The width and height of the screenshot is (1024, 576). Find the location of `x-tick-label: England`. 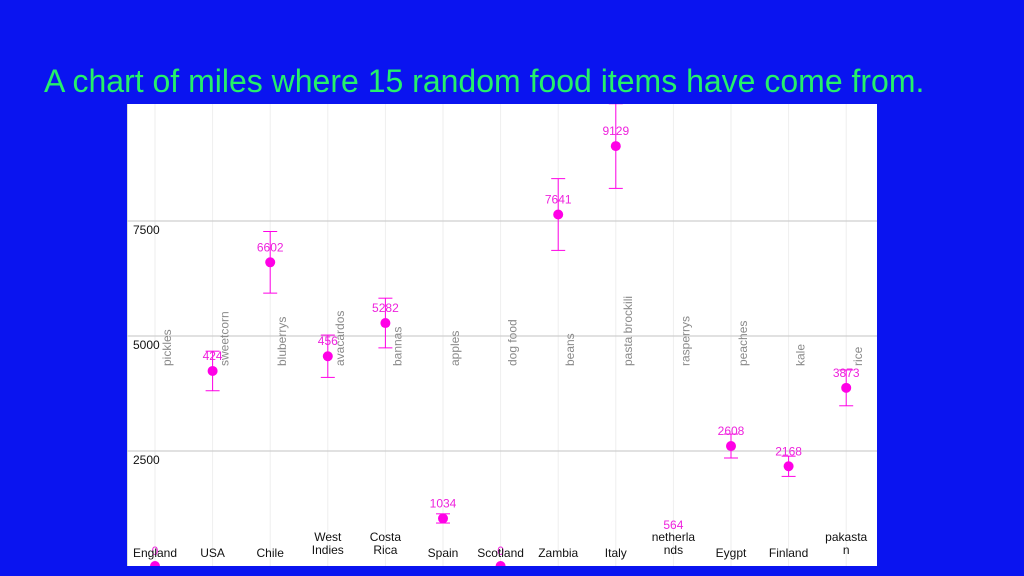

x-tick-label: England is located at coordinates (155, 553).